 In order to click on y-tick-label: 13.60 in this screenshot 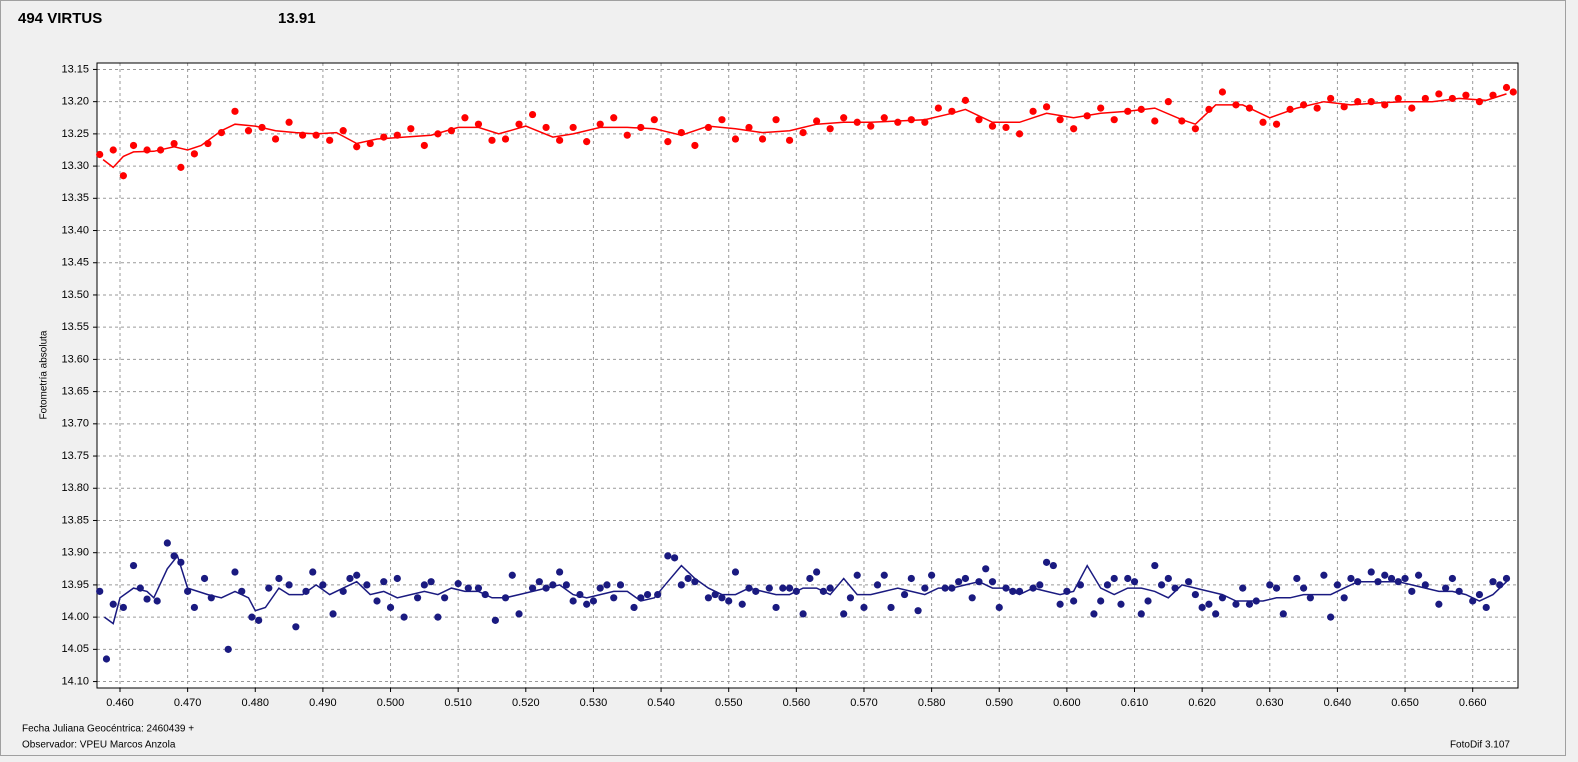, I will do `click(75, 359)`.